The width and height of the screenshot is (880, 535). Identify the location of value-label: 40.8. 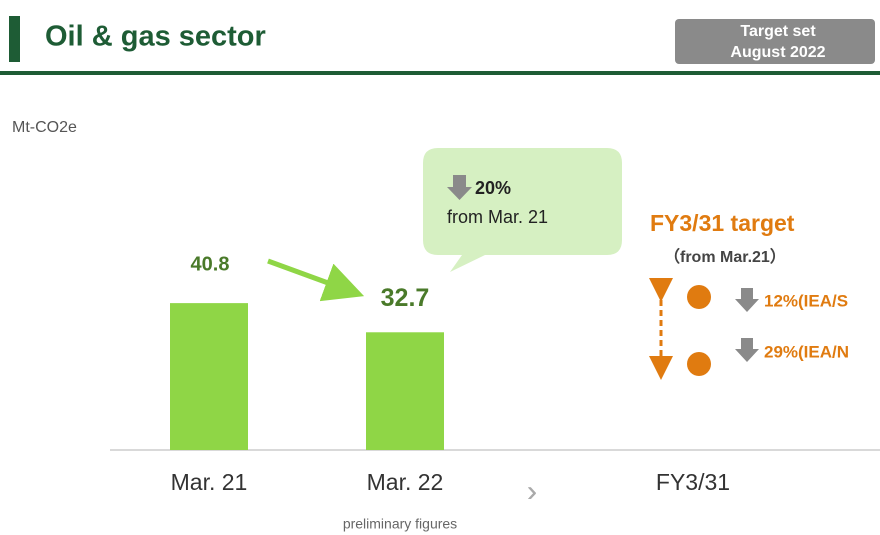
(210, 264).